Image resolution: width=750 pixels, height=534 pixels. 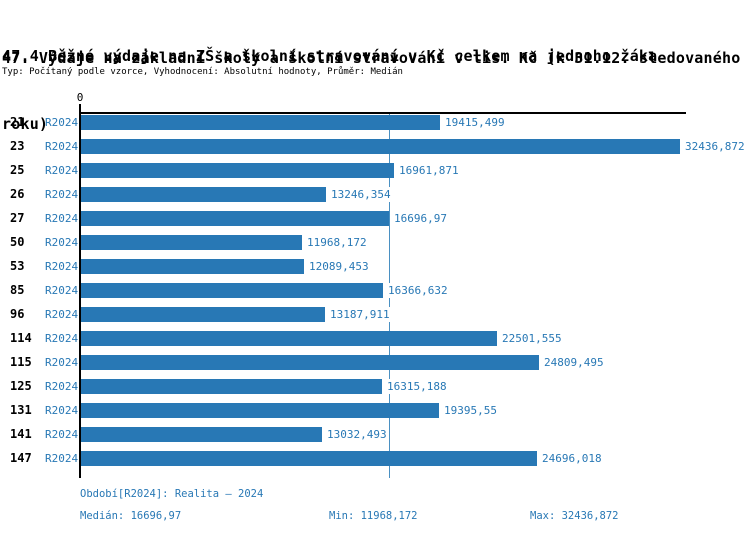 I want to click on bar-value-label: 13187,911, so click(x=360, y=314).